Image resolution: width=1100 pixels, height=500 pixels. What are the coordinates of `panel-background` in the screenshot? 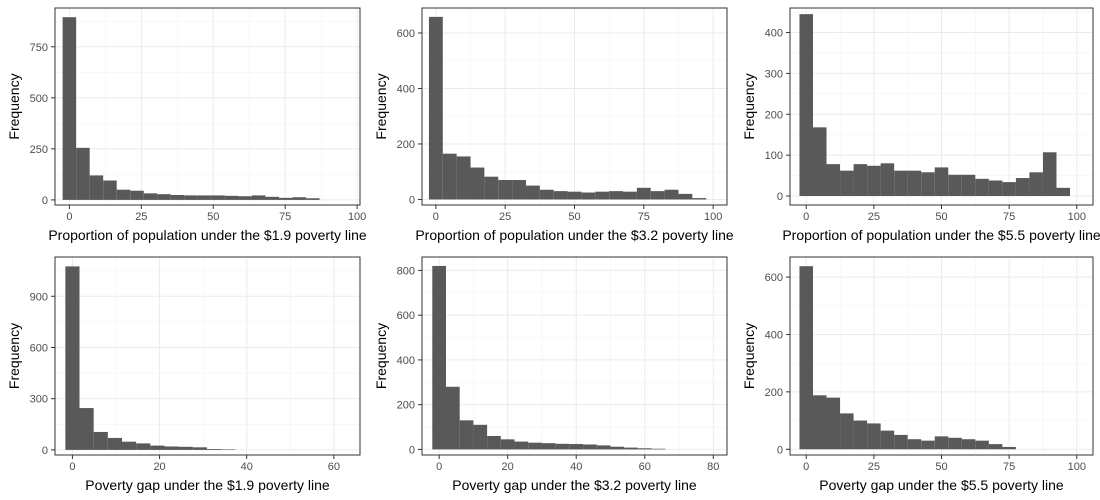 It's located at (207, 356).